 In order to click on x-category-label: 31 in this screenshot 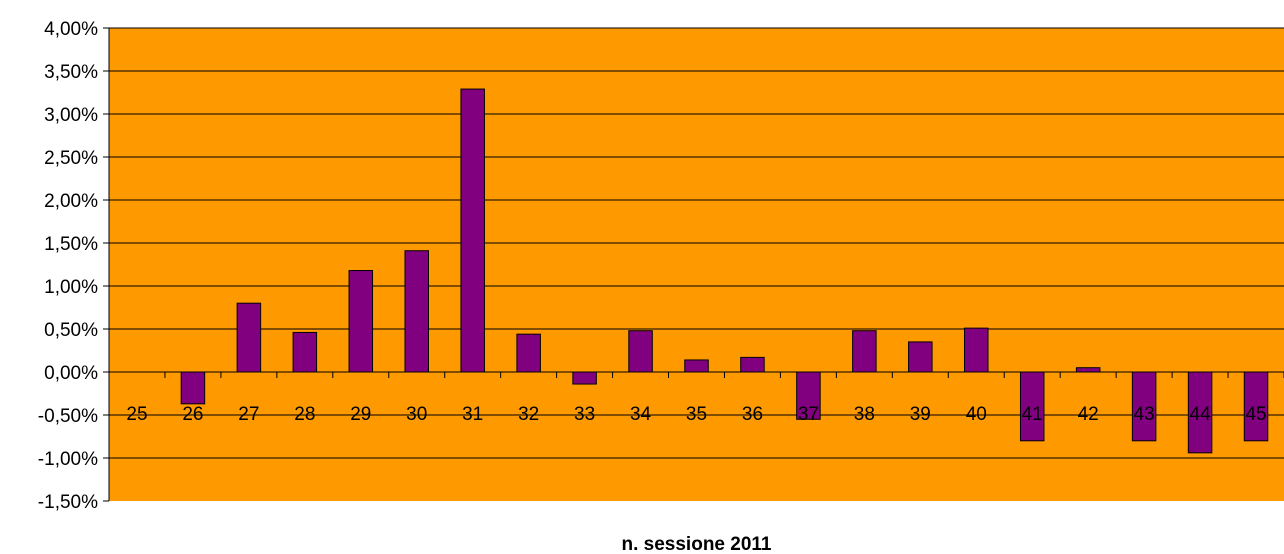, I will do `click(472, 414)`.